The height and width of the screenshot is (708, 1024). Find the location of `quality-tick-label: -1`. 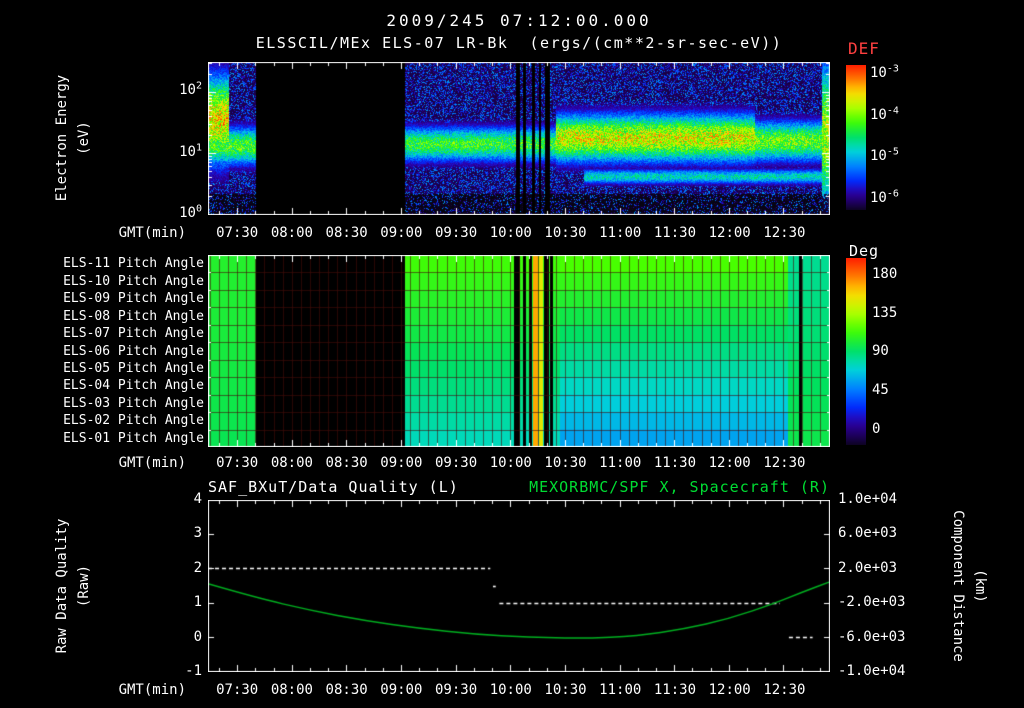

quality-tick-label: -1 is located at coordinates (193, 671).